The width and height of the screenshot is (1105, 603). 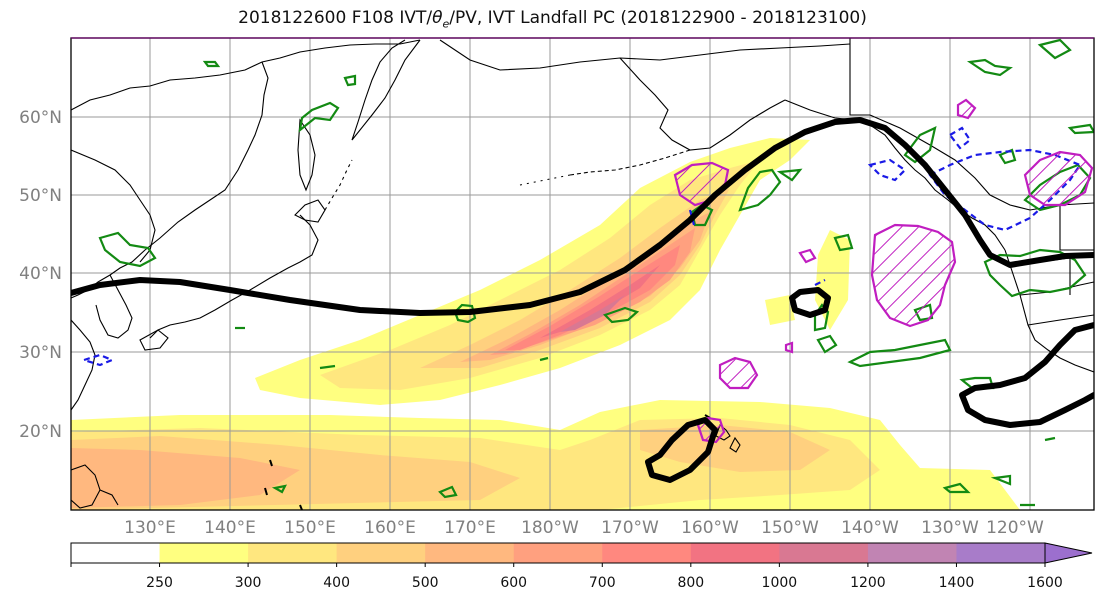 What do you see at coordinates (425, 583) in the screenshot?
I see `colorbar-tick-label: 500` at bounding box center [425, 583].